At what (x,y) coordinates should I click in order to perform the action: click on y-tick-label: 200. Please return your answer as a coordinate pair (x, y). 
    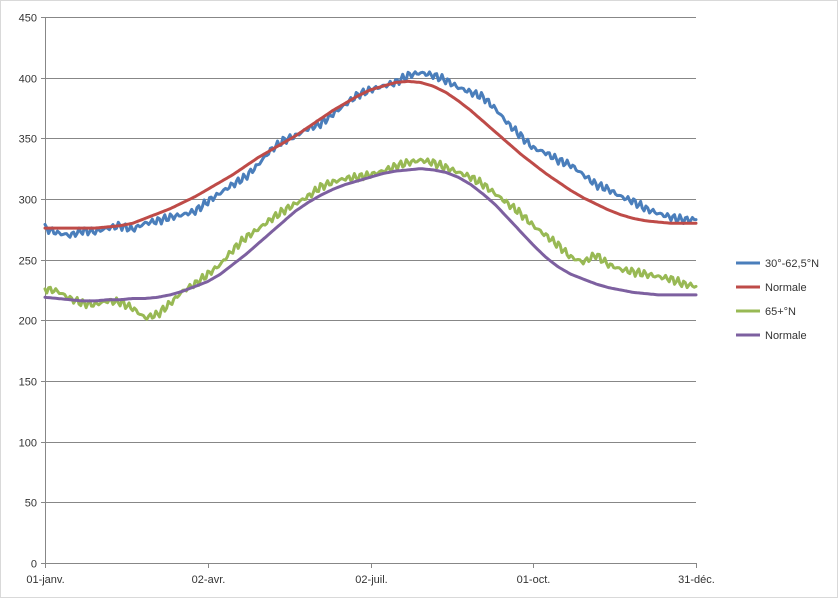
    Looking at the image, I should click on (28, 322).